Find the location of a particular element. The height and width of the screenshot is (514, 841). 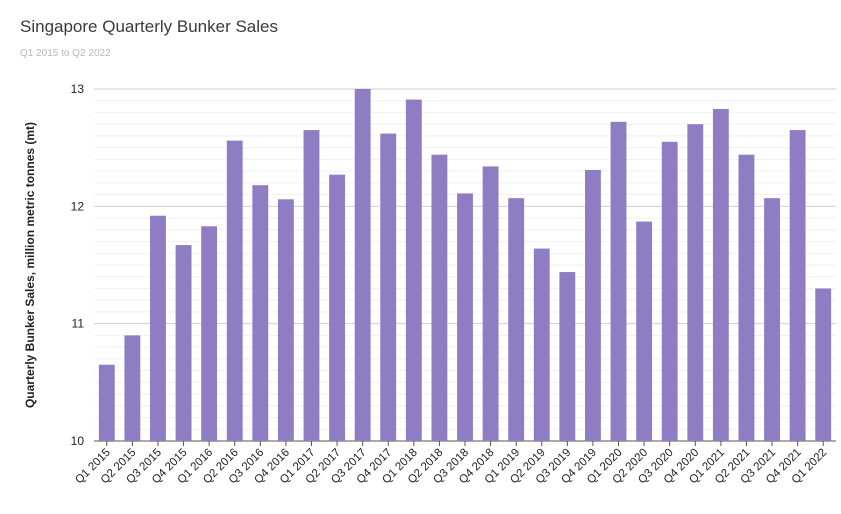

y-tick-label: 12 is located at coordinates (78, 206).